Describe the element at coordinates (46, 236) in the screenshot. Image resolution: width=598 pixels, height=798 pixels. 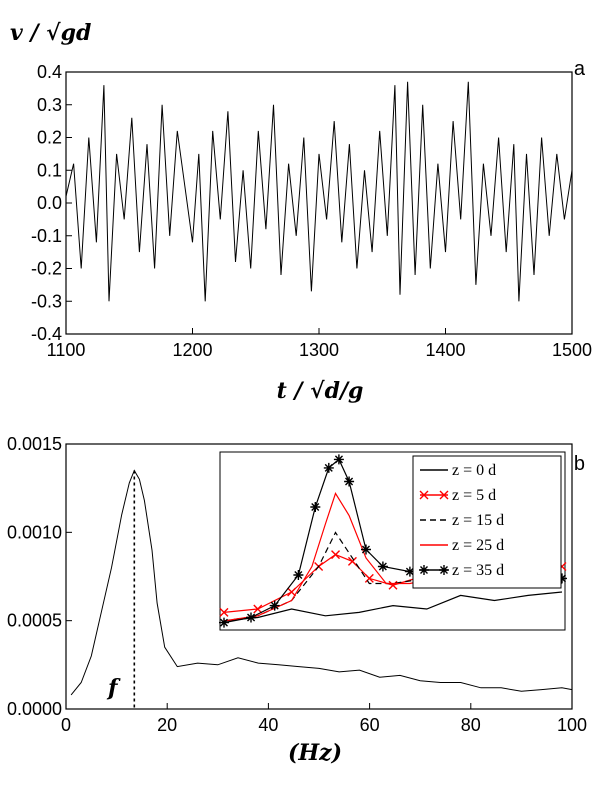
I see `panel-a-ytick-label: -0.1` at that location.